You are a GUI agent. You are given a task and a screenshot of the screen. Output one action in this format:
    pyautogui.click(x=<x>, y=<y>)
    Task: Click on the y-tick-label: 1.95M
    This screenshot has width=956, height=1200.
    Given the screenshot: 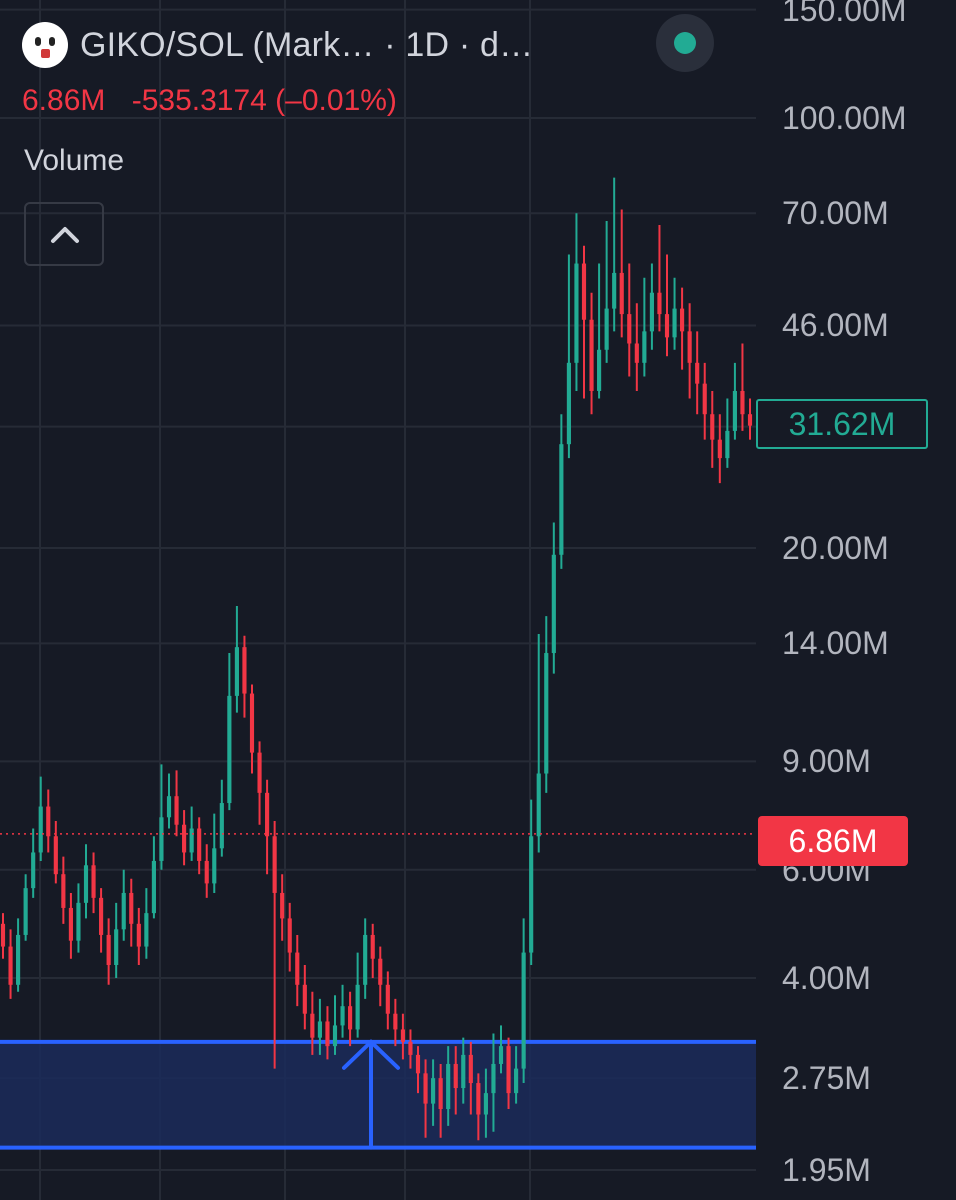 What is the action you would take?
    pyautogui.click(x=826, y=1170)
    